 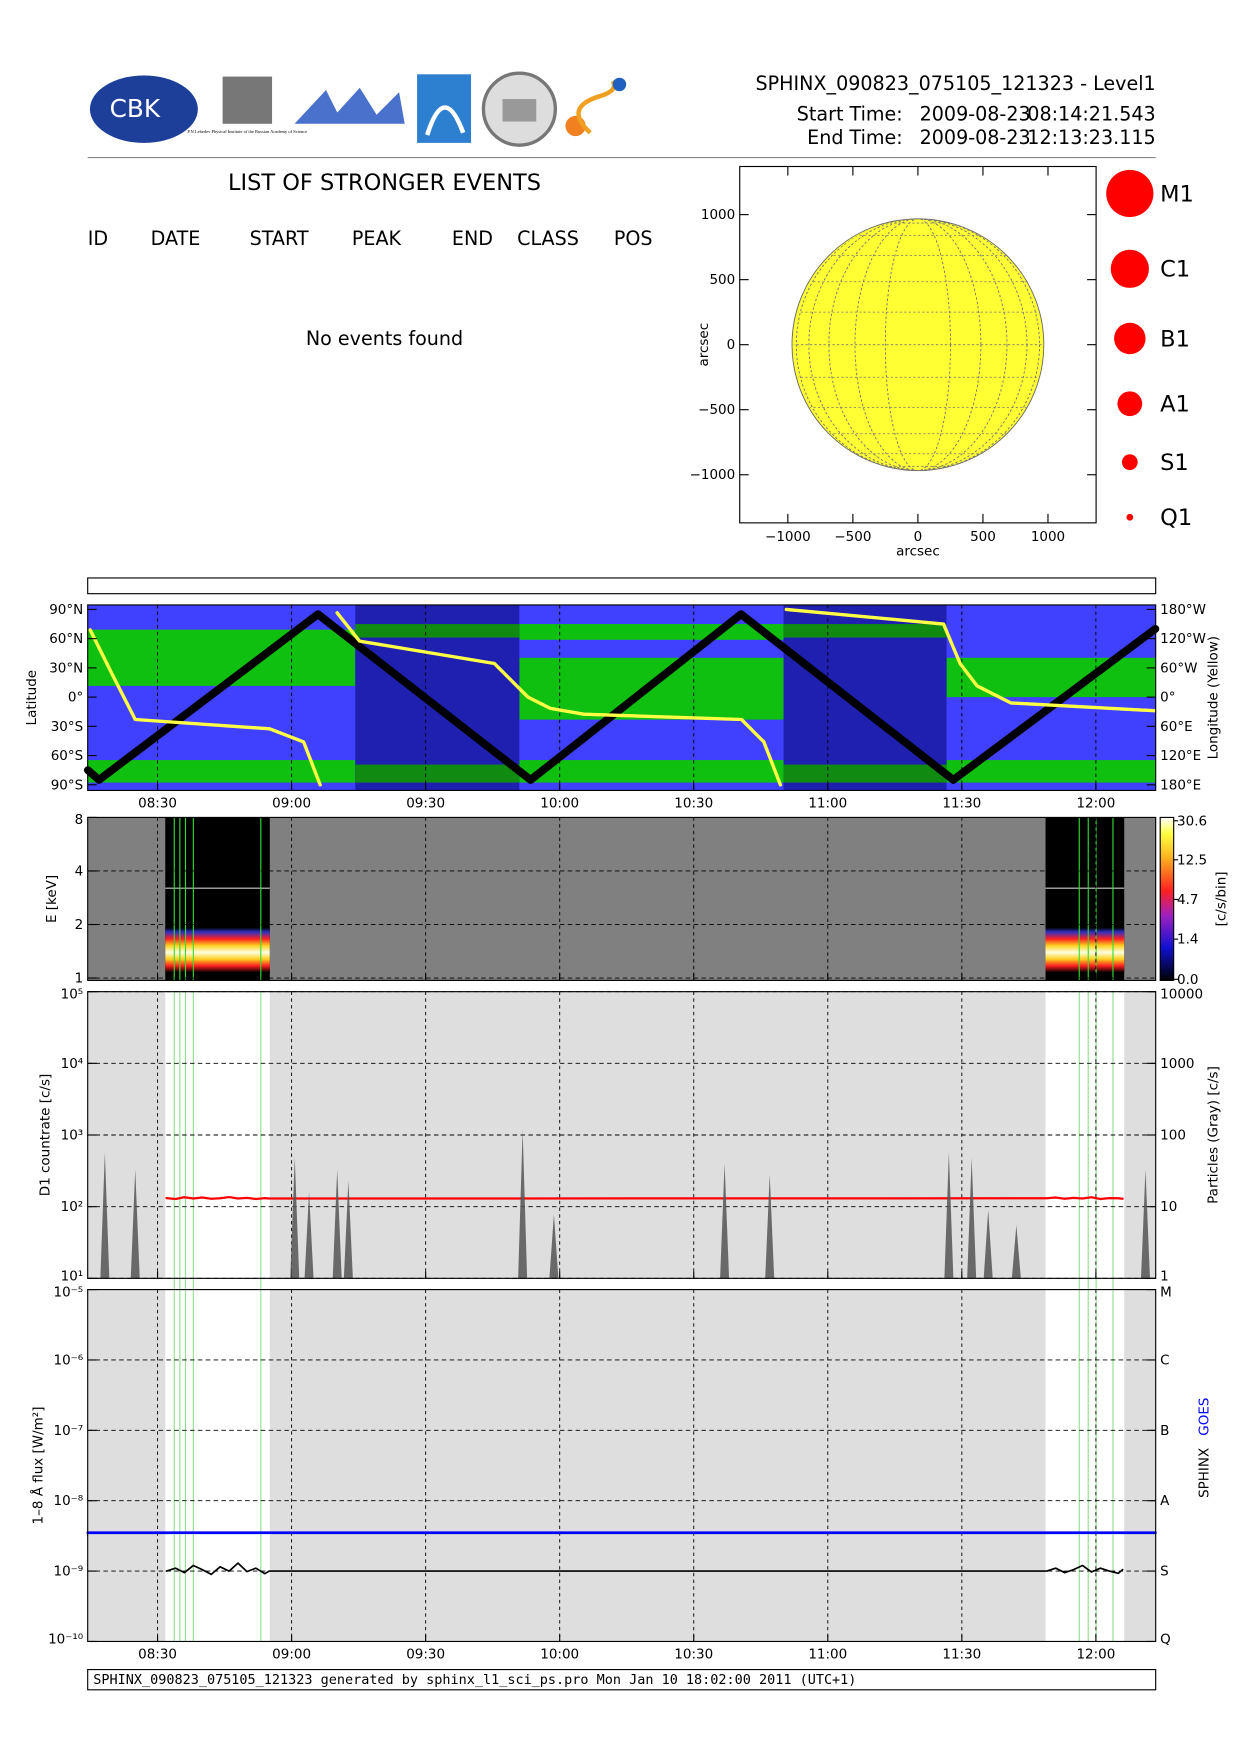 What do you see at coordinates (377, 238) in the screenshot?
I see `column-header: PEAK` at bounding box center [377, 238].